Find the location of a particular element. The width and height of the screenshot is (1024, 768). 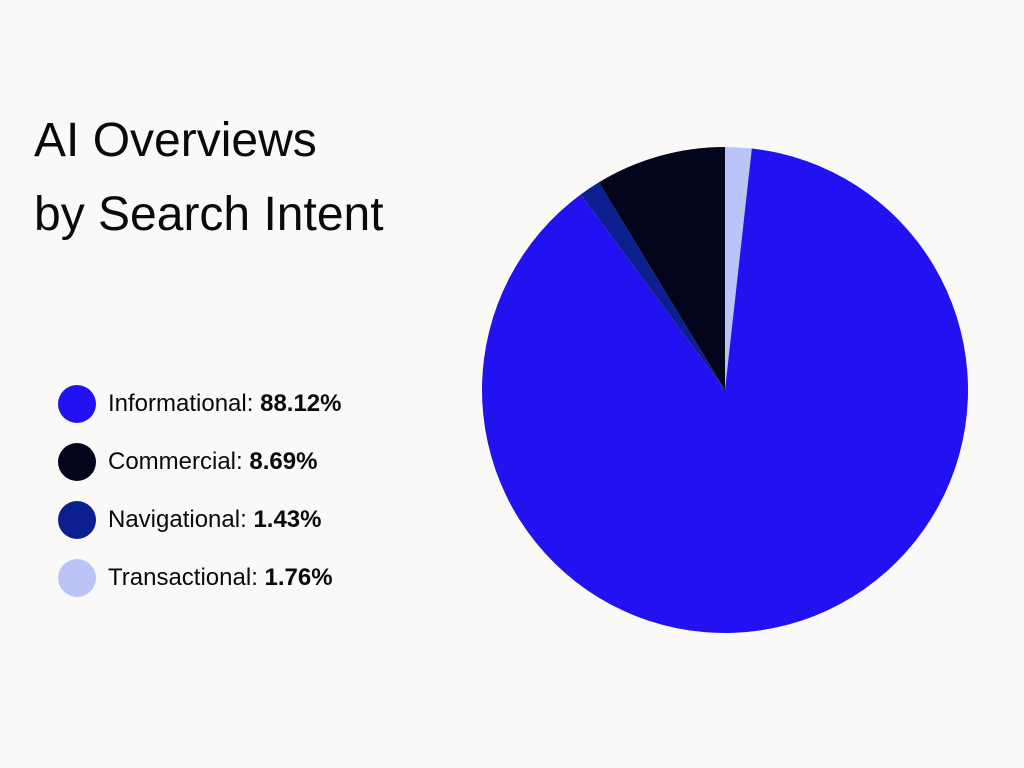

legend-item-transactional: Transactional: 1.76% is located at coordinates (200, 578).